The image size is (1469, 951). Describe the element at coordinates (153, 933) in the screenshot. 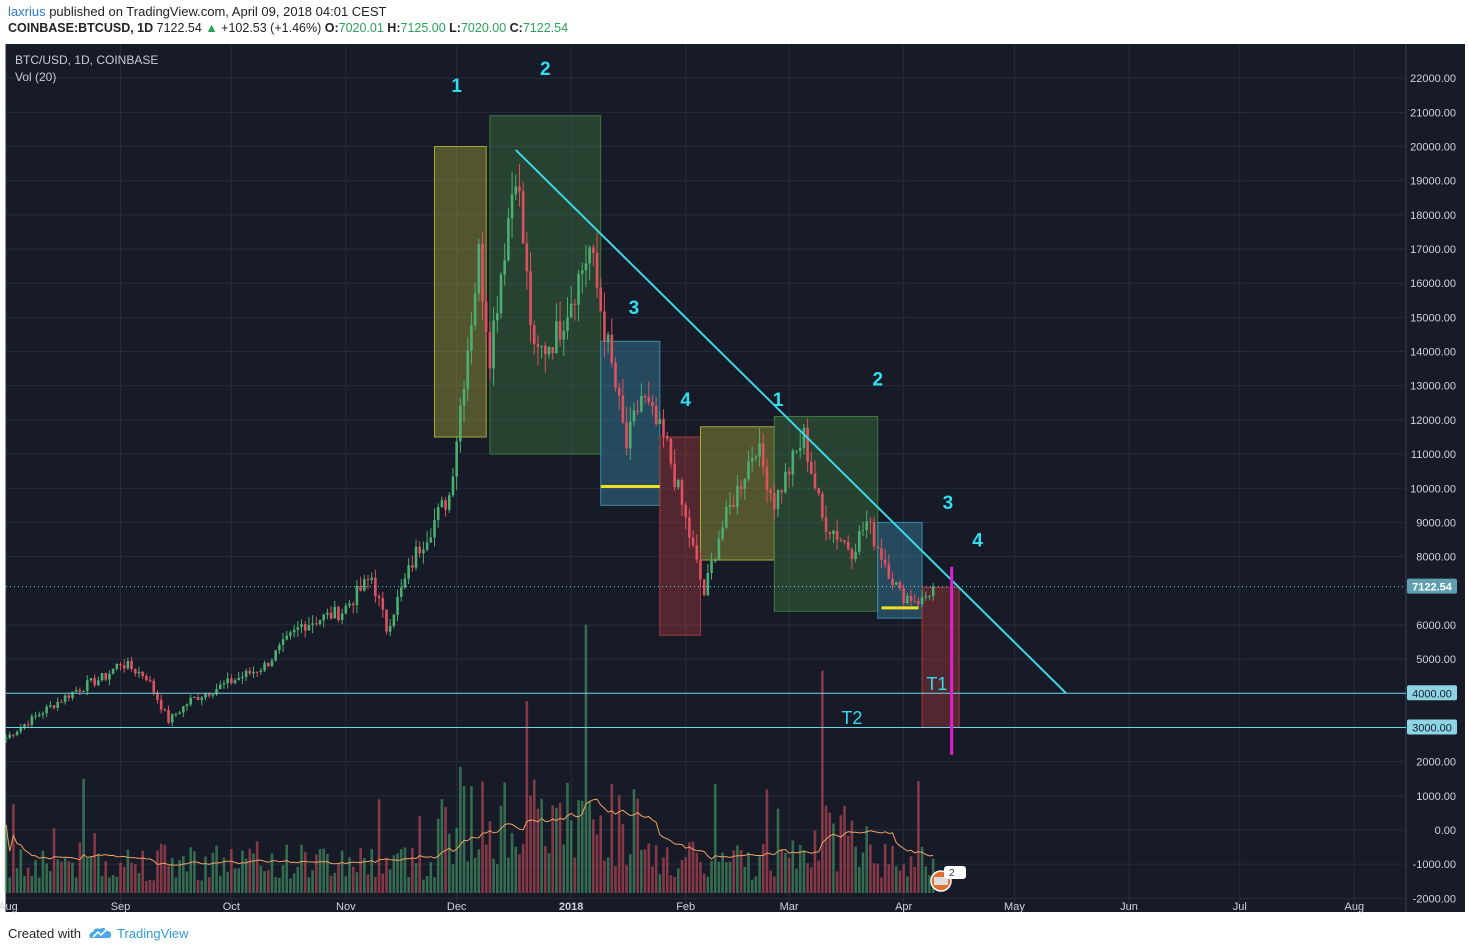

I see `tradingview-link: TradingView` at that location.